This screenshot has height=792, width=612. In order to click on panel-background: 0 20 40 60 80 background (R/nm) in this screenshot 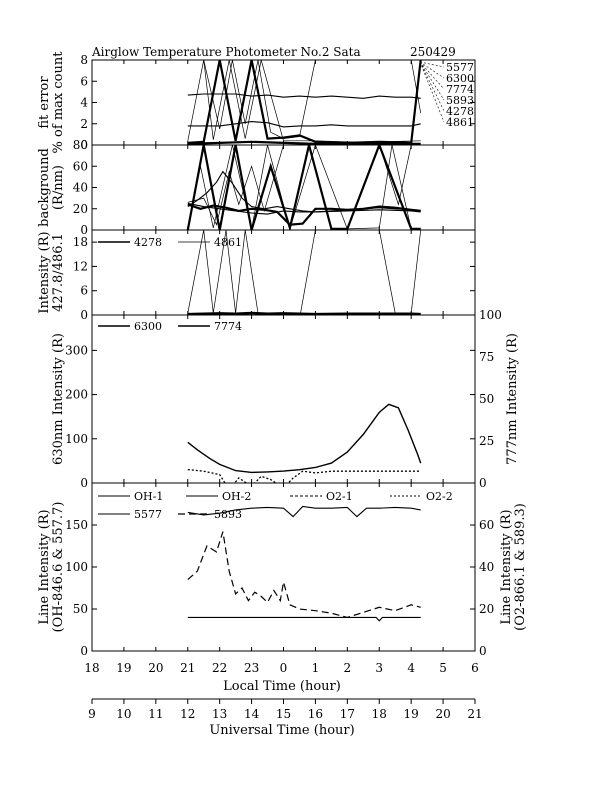, I will do `click(256, 187)`.